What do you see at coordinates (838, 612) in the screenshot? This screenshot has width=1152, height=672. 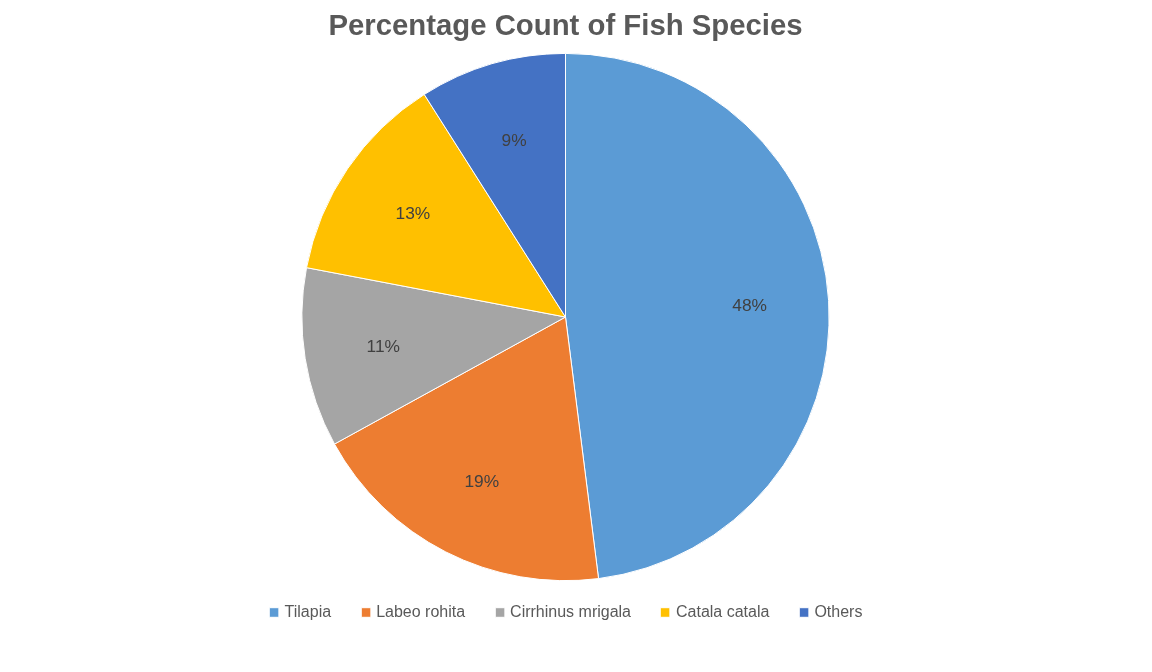 I see `legend-label: Others` at bounding box center [838, 612].